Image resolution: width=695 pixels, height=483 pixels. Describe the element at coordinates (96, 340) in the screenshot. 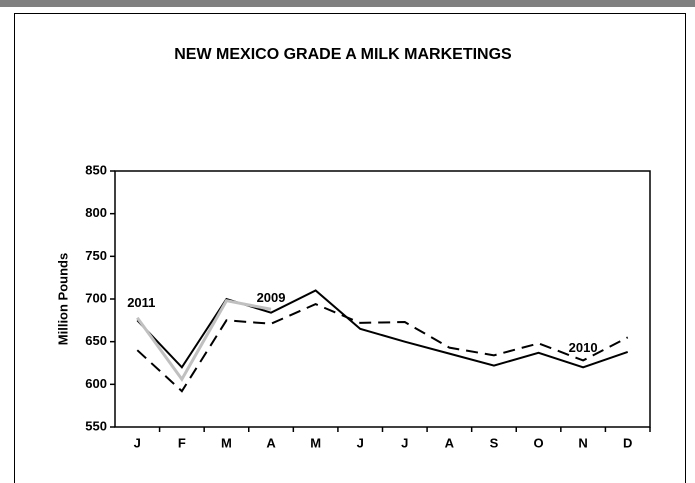

I see `y-tick-label: 650` at that location.